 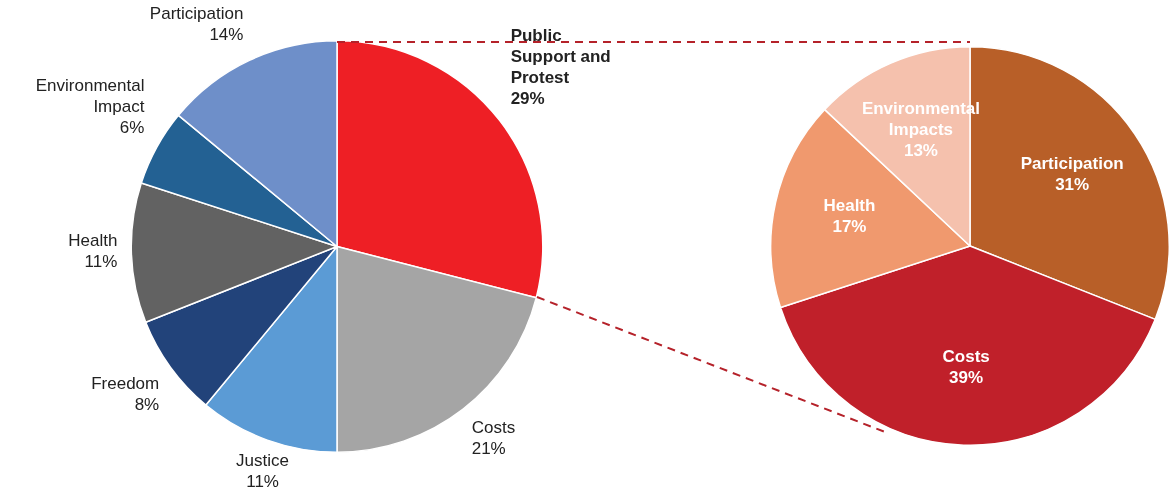 I want to click on slice-label: Justice, so click(x=263, y=461).